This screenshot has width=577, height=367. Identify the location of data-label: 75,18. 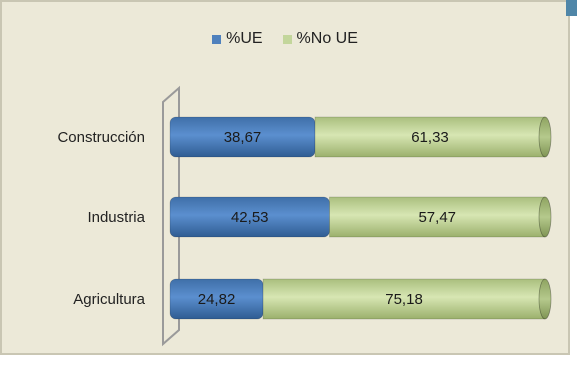
(404, 299).